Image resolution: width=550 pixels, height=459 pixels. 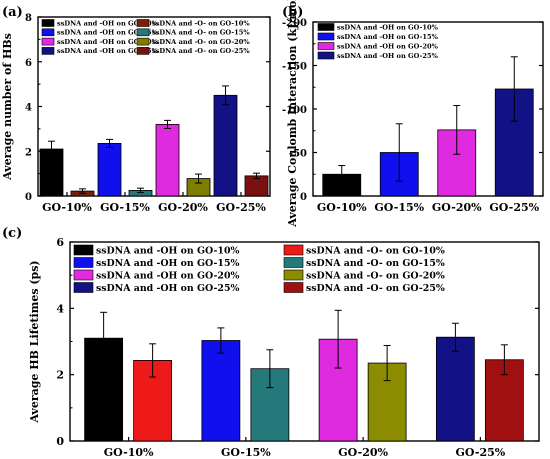 What do you see at coordinates (12, 12) in the screenshot?
I see `panel-label-a: (a)` at bounding box center [12, 12].